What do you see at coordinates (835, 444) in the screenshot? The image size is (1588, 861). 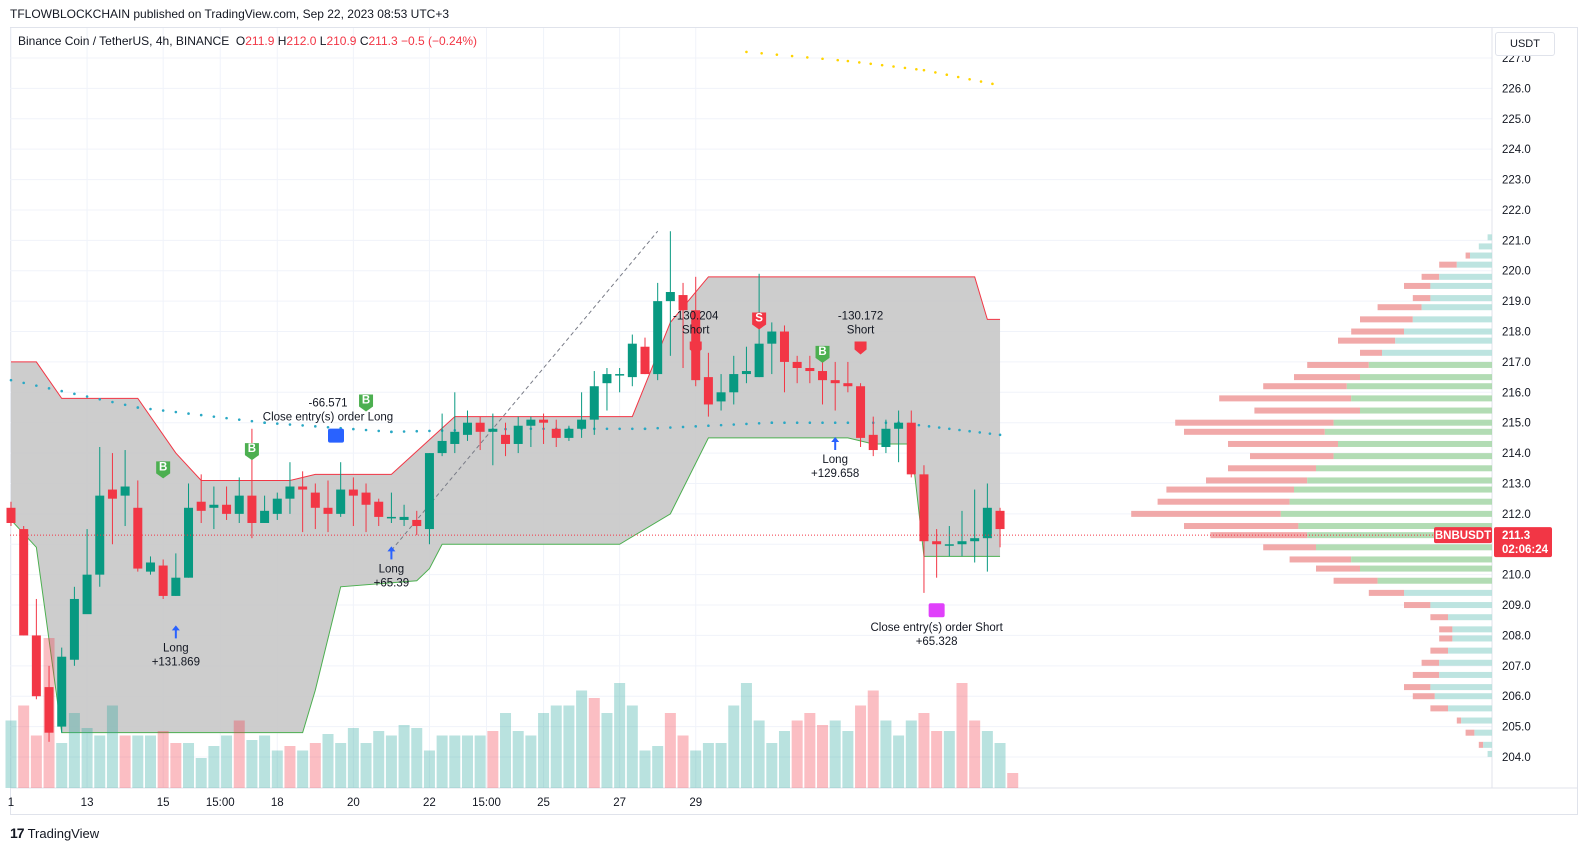 I see `long-arrow-icon` at bounding box center [835, 444].